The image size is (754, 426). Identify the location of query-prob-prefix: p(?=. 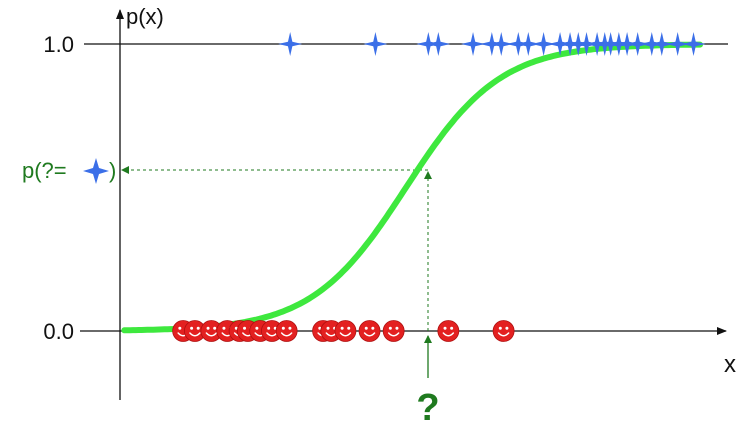
(44, 170).